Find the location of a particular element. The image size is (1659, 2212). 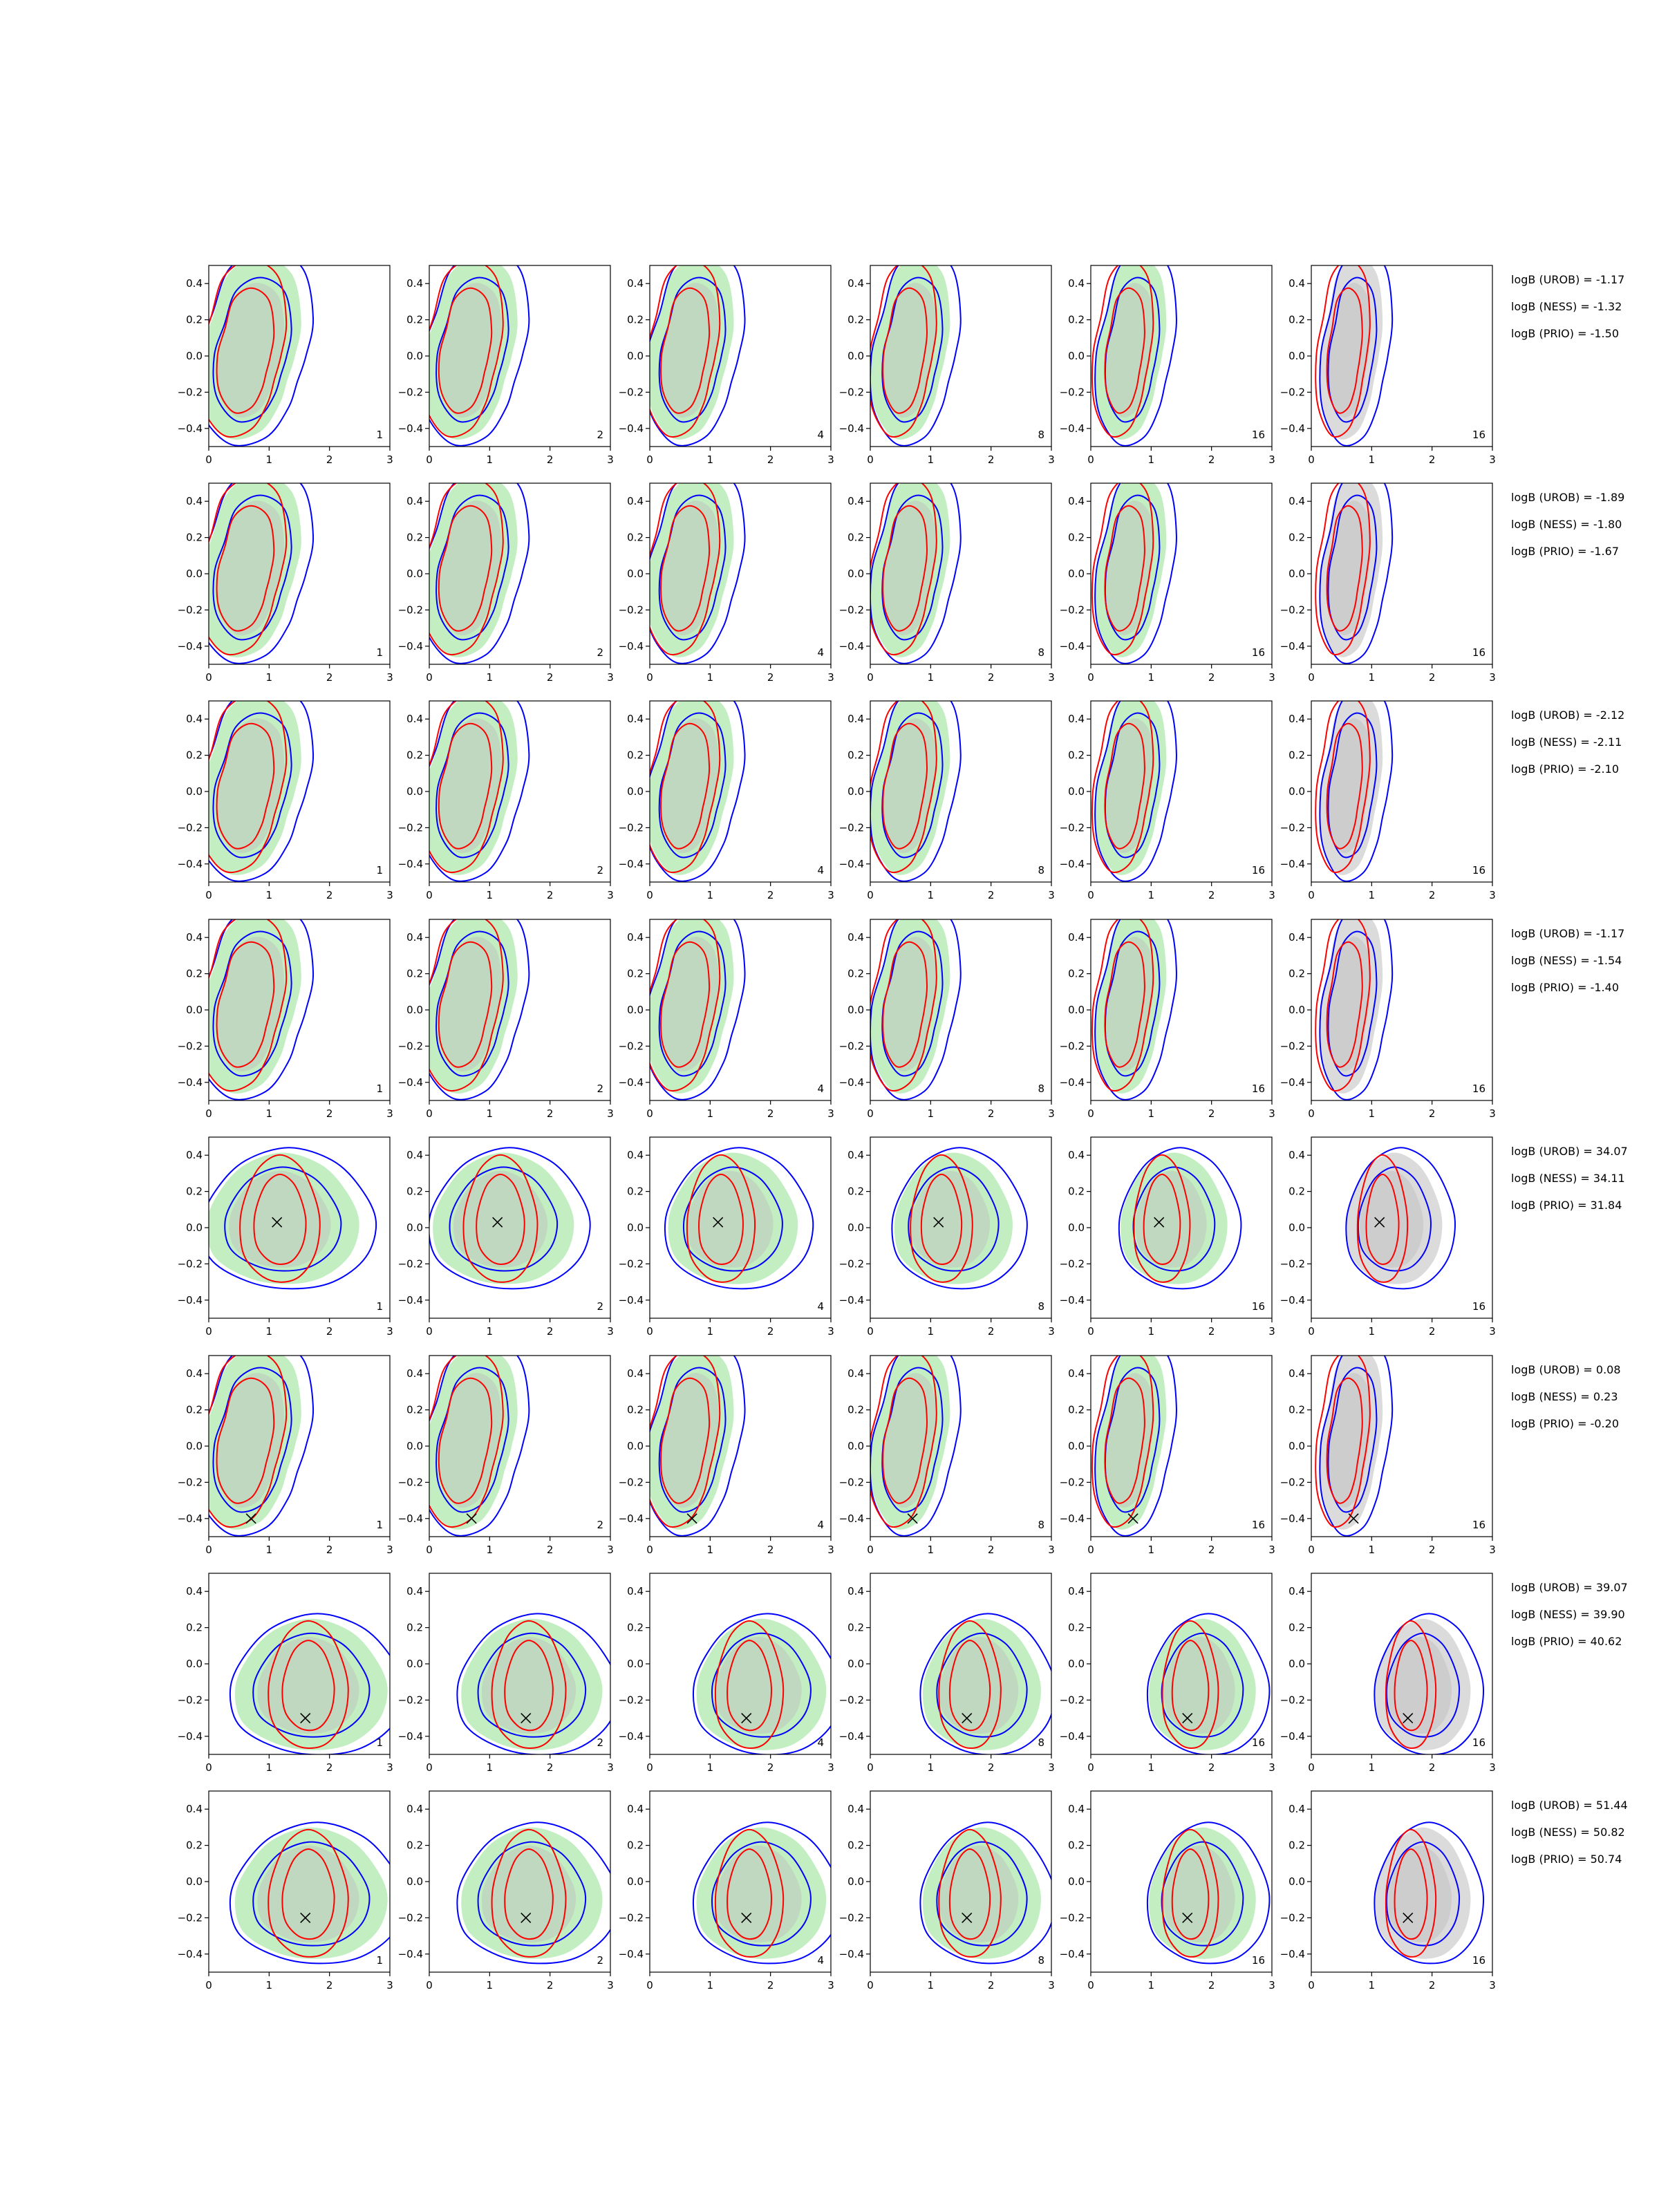

logb-annotation: logB (PRIO) = 50.74 is located at coordinates (1567, 1859).